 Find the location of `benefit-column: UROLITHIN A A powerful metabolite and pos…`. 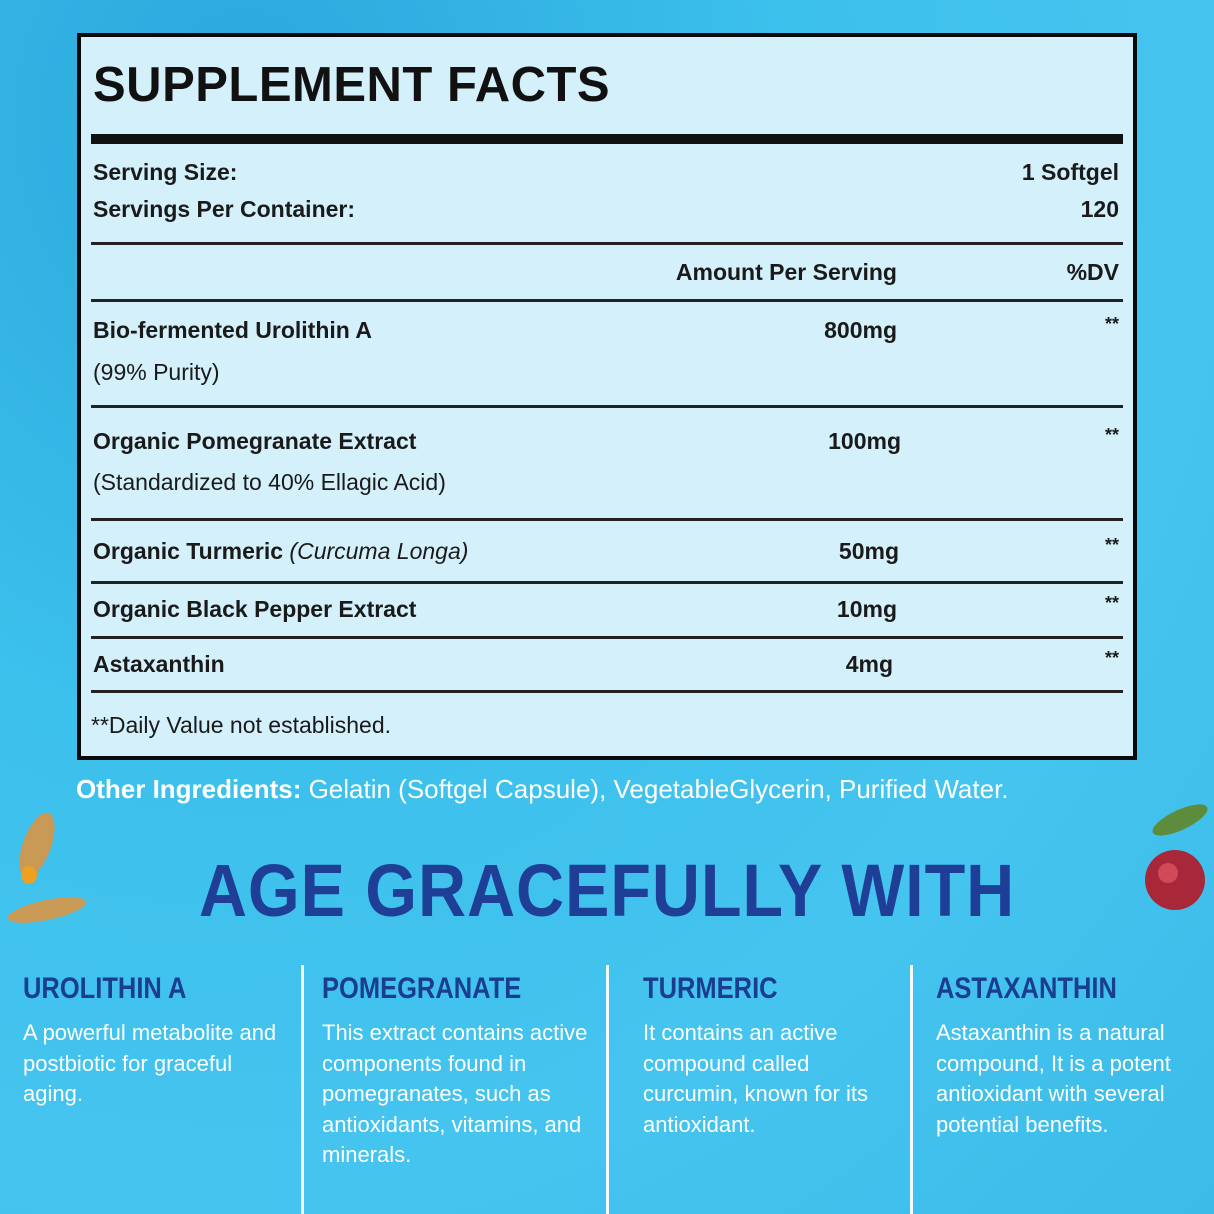

benefit-column: UROLITHIN A A powerful metabolite and pos… is located at coordinates (158, 1041).